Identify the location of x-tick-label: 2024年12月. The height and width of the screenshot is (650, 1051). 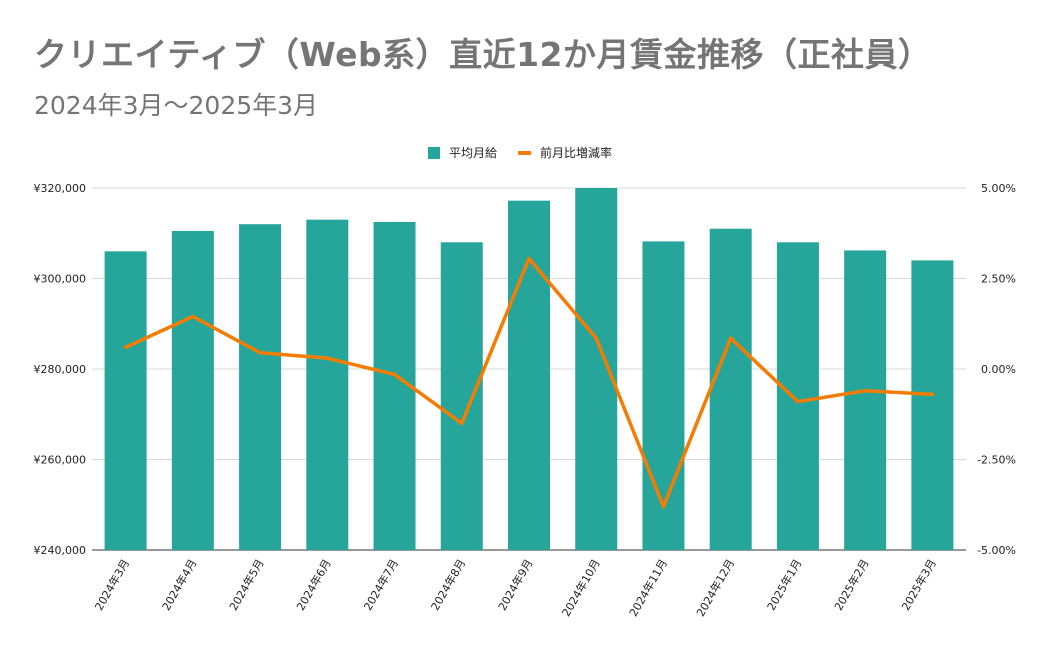
(715, 588).